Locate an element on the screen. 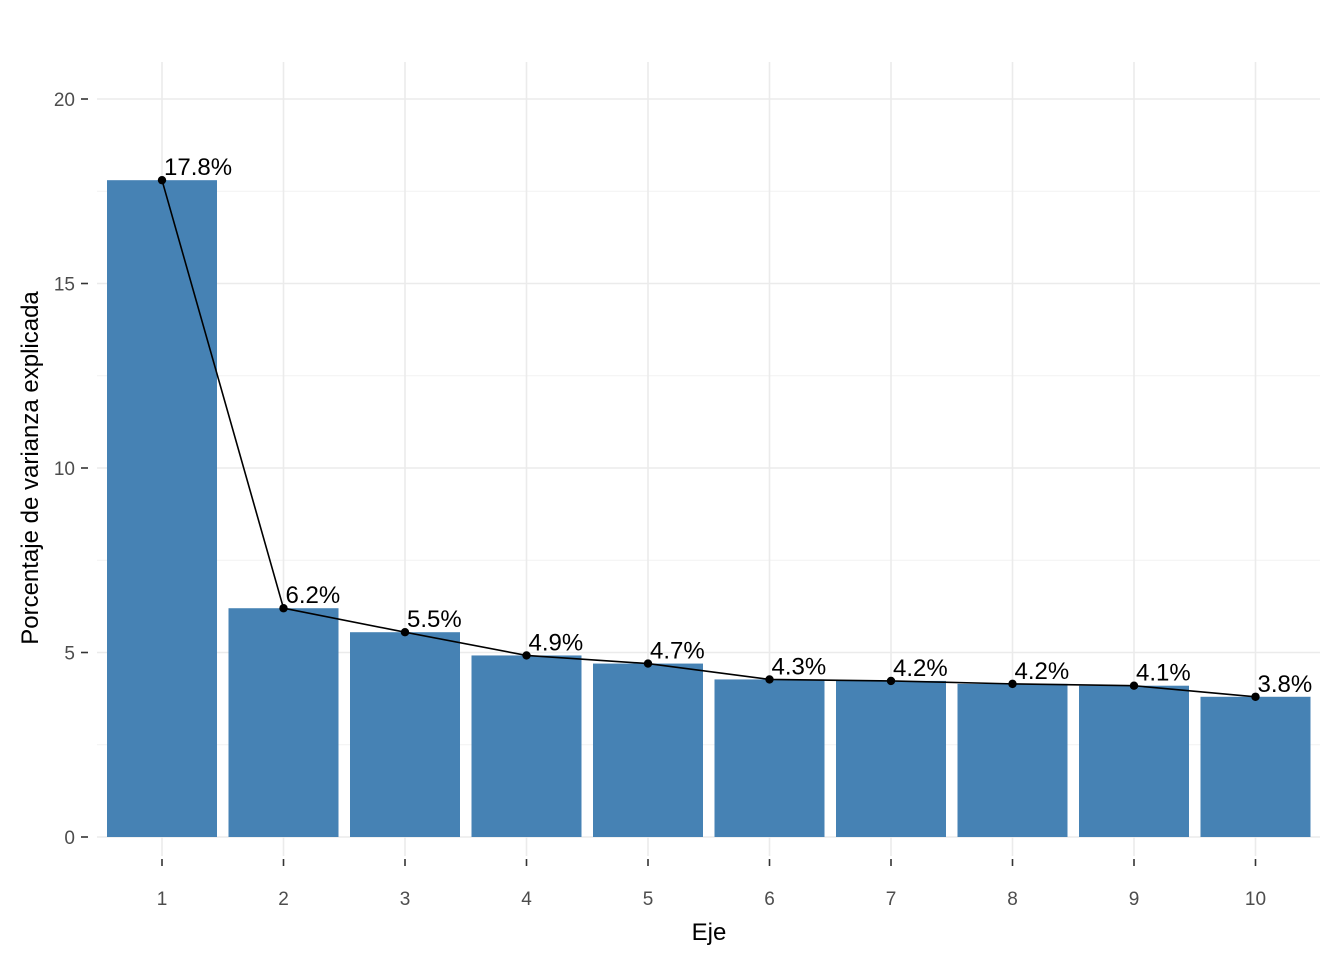 This screenshot has width=1344, height=960. data-label: 5.5% is located at coordinates (434, 619).